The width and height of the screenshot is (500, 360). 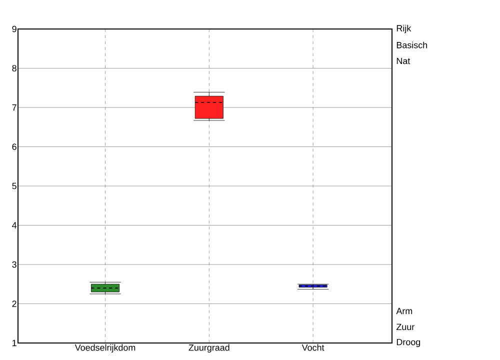 I want to click on x-tick-label: Voedselrijkdom, so click(x=105, y=348).